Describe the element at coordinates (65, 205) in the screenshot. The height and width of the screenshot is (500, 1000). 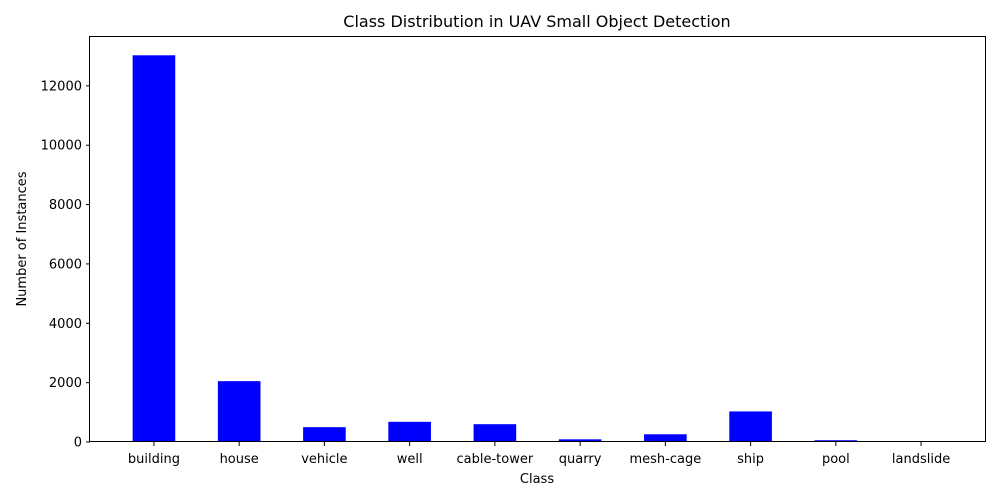
I see `y-tick-label-8000: 8000` at that location.